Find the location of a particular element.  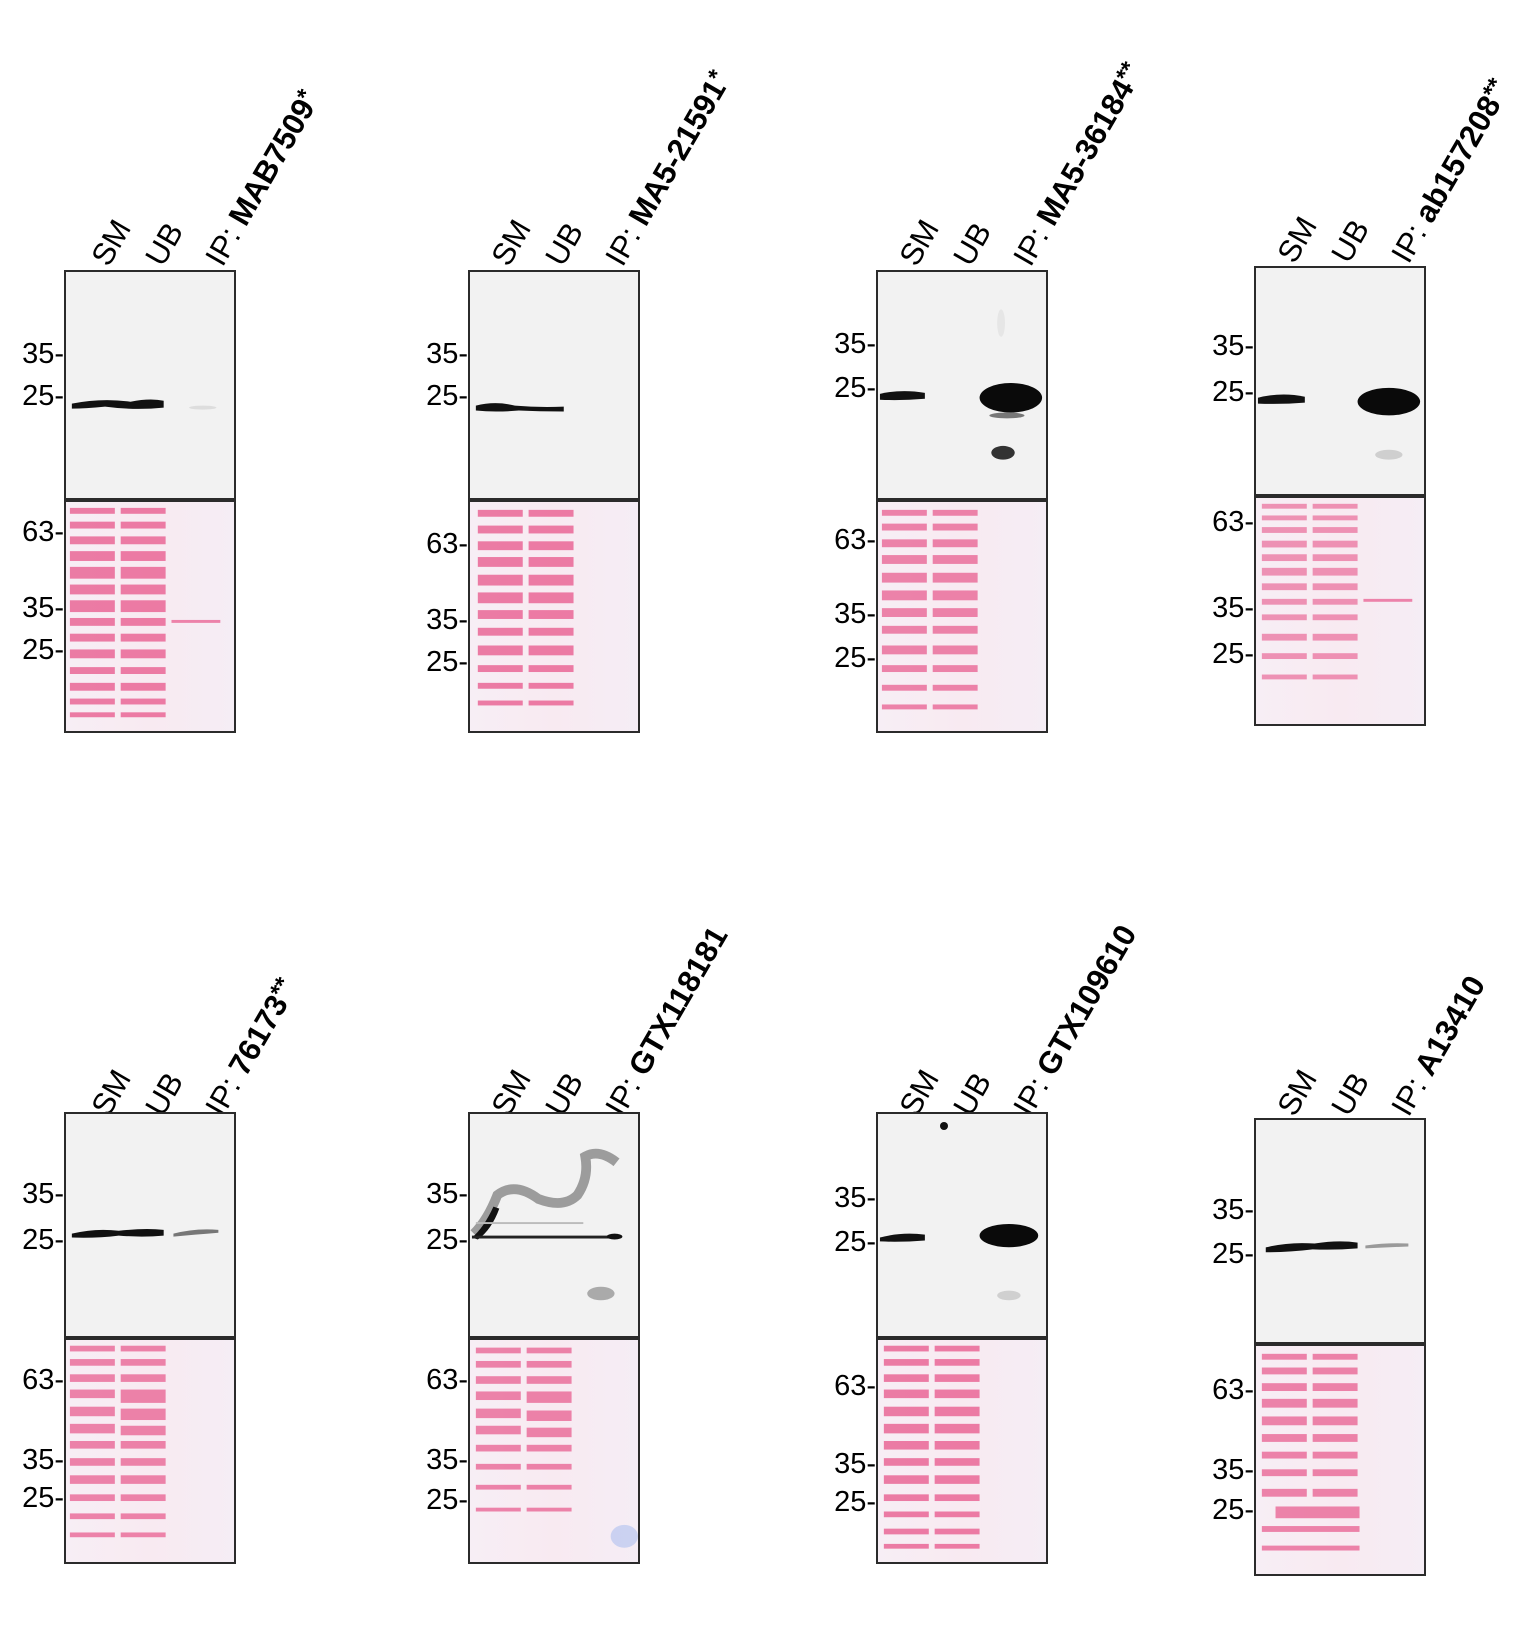

blot-panel-ab157208: SM UB IP: ab157208** 35- 25- 63- 35- 25- is located at coordinates (1355, 385).